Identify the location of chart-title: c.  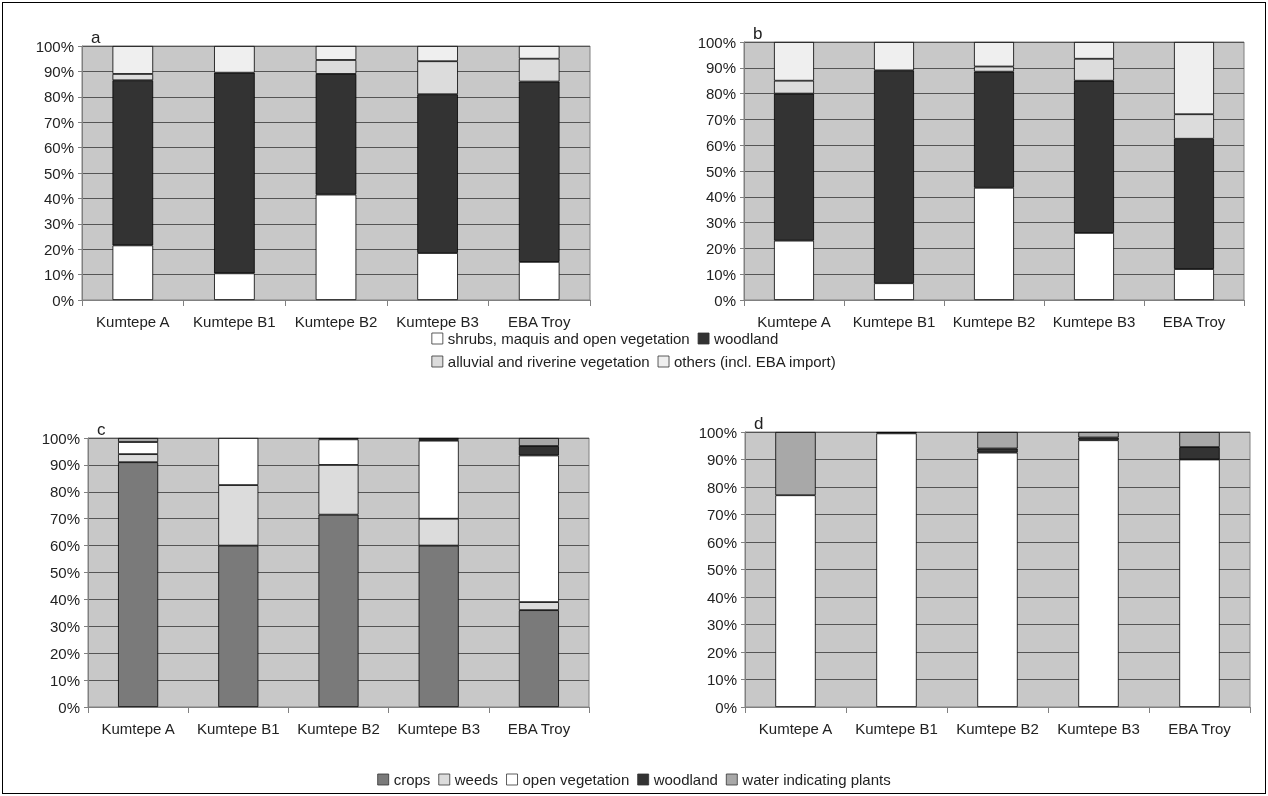
(101, 429).